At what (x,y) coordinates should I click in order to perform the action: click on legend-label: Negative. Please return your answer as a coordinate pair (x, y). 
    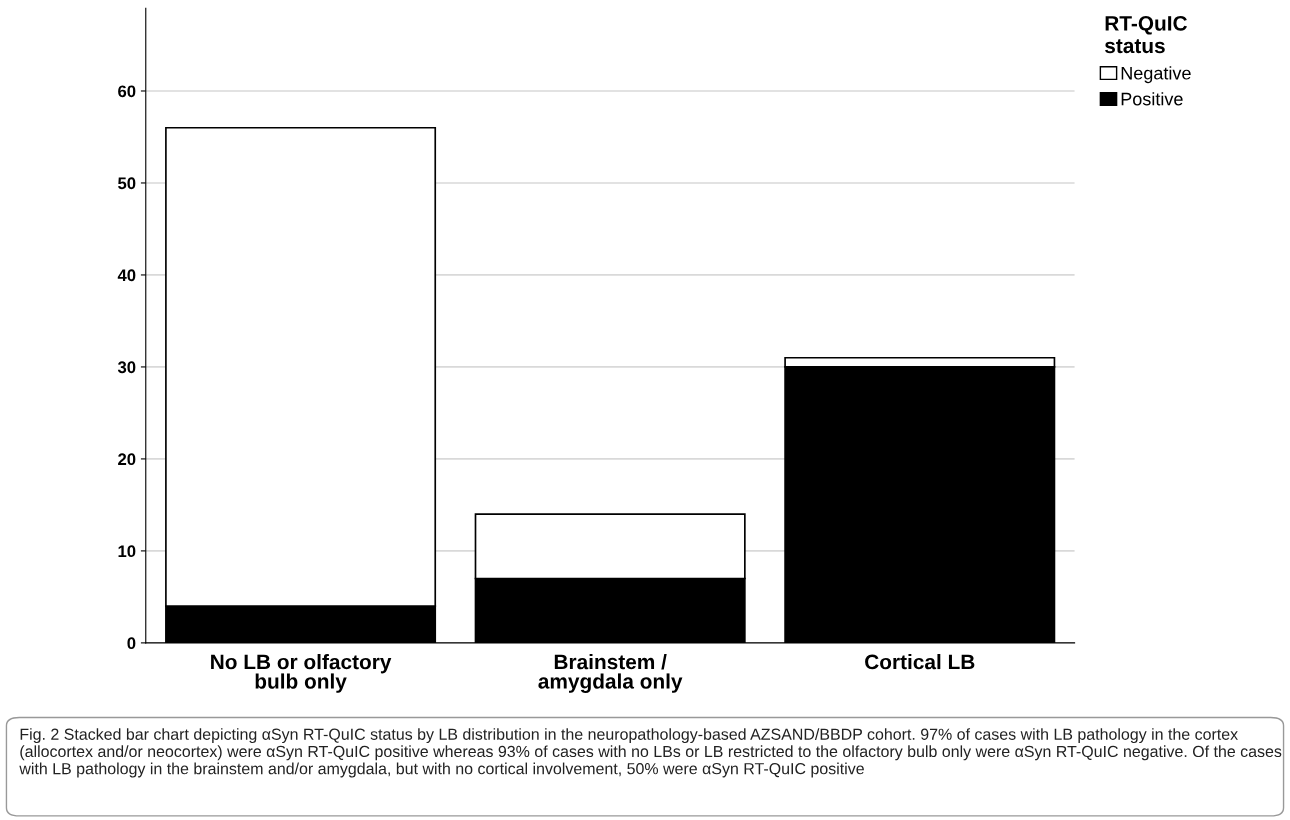
    Looking at the image, I should click on (1156, 75).